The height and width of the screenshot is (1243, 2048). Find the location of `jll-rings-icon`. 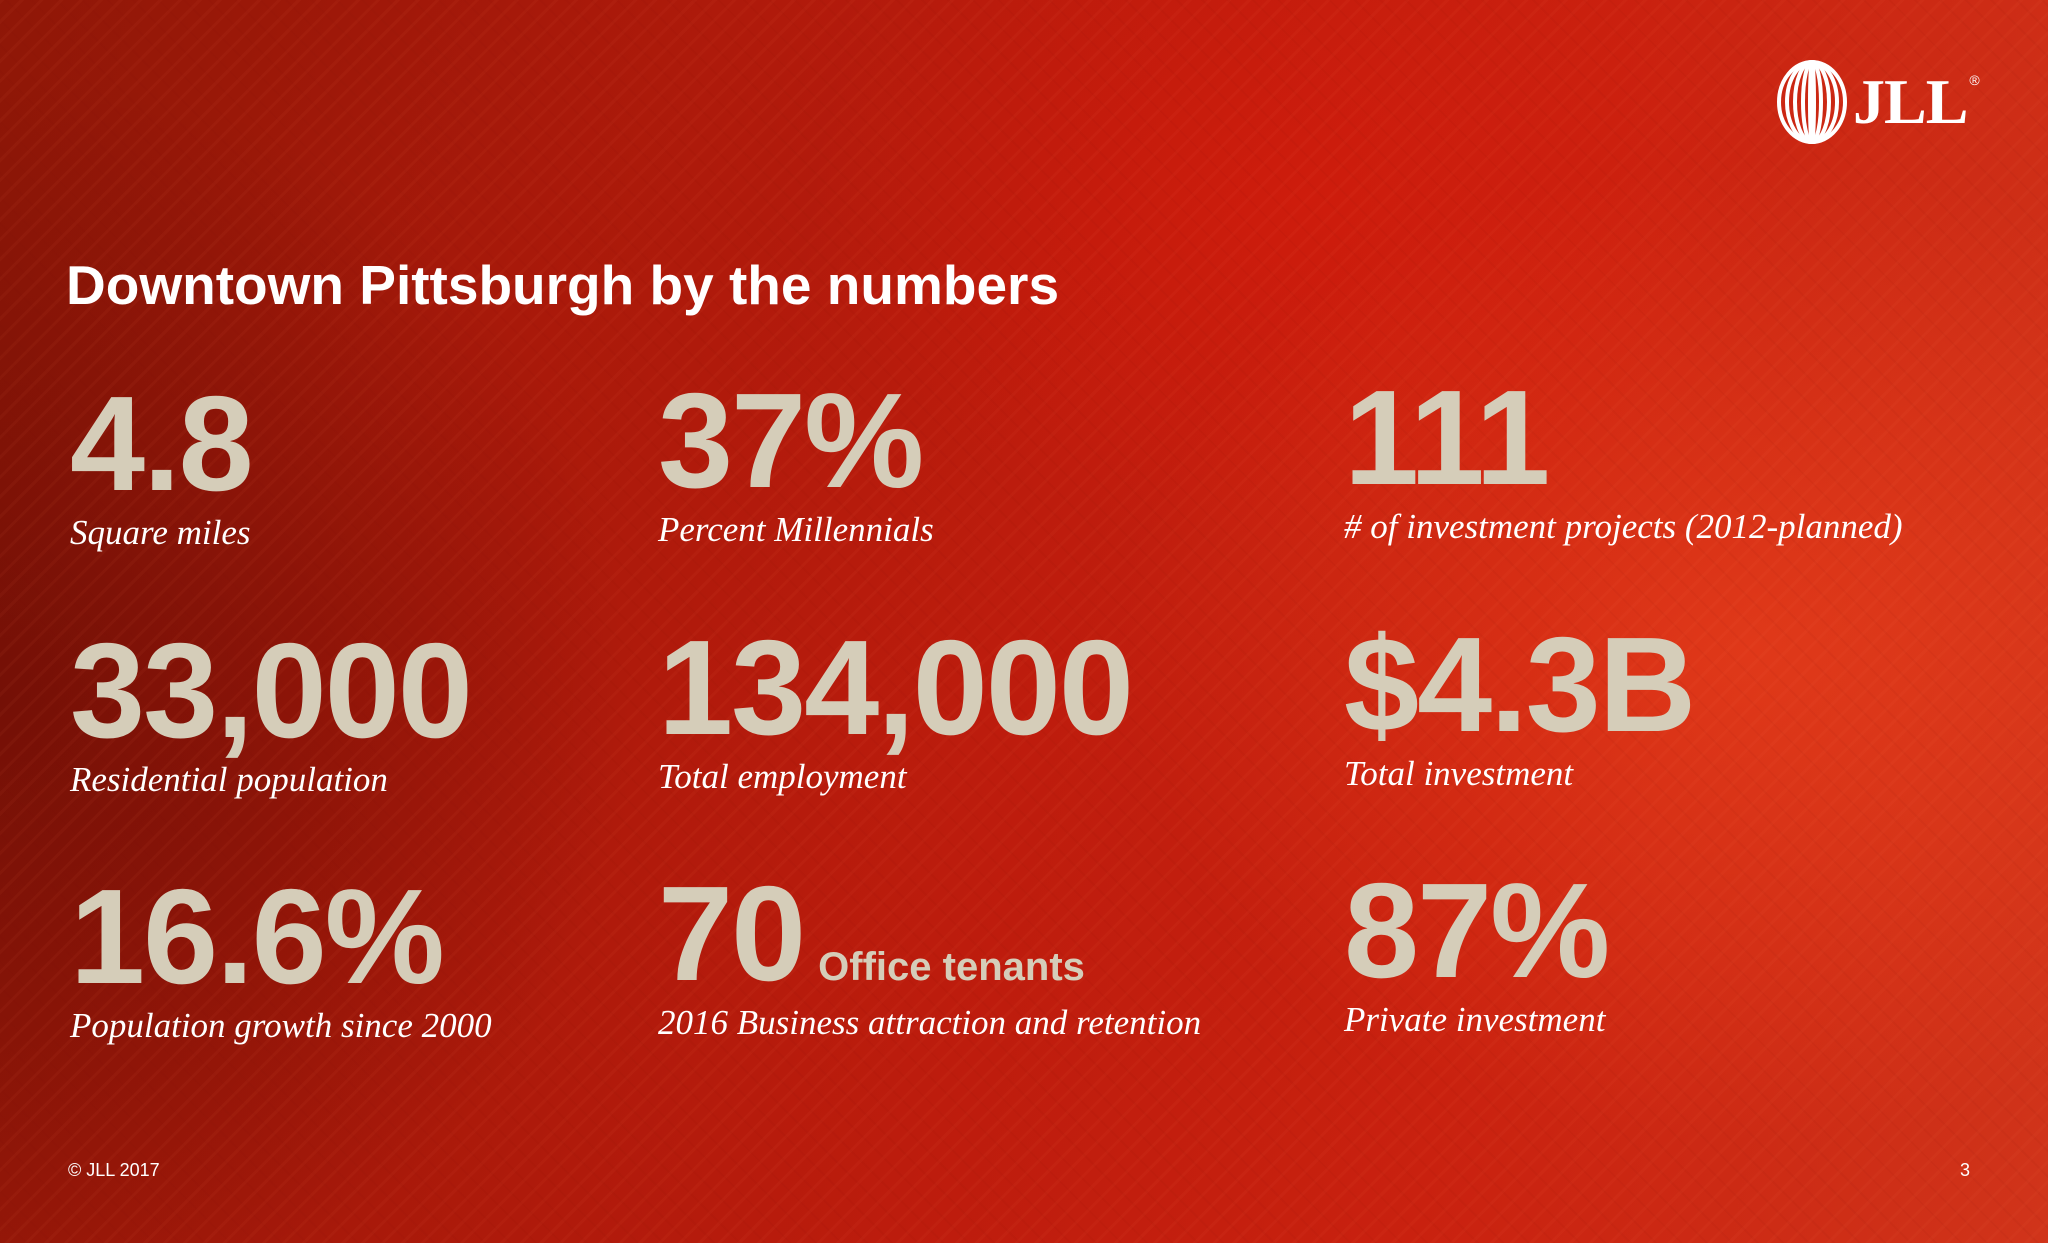

jll-rings-icon is located at coordinates (1812, 102).